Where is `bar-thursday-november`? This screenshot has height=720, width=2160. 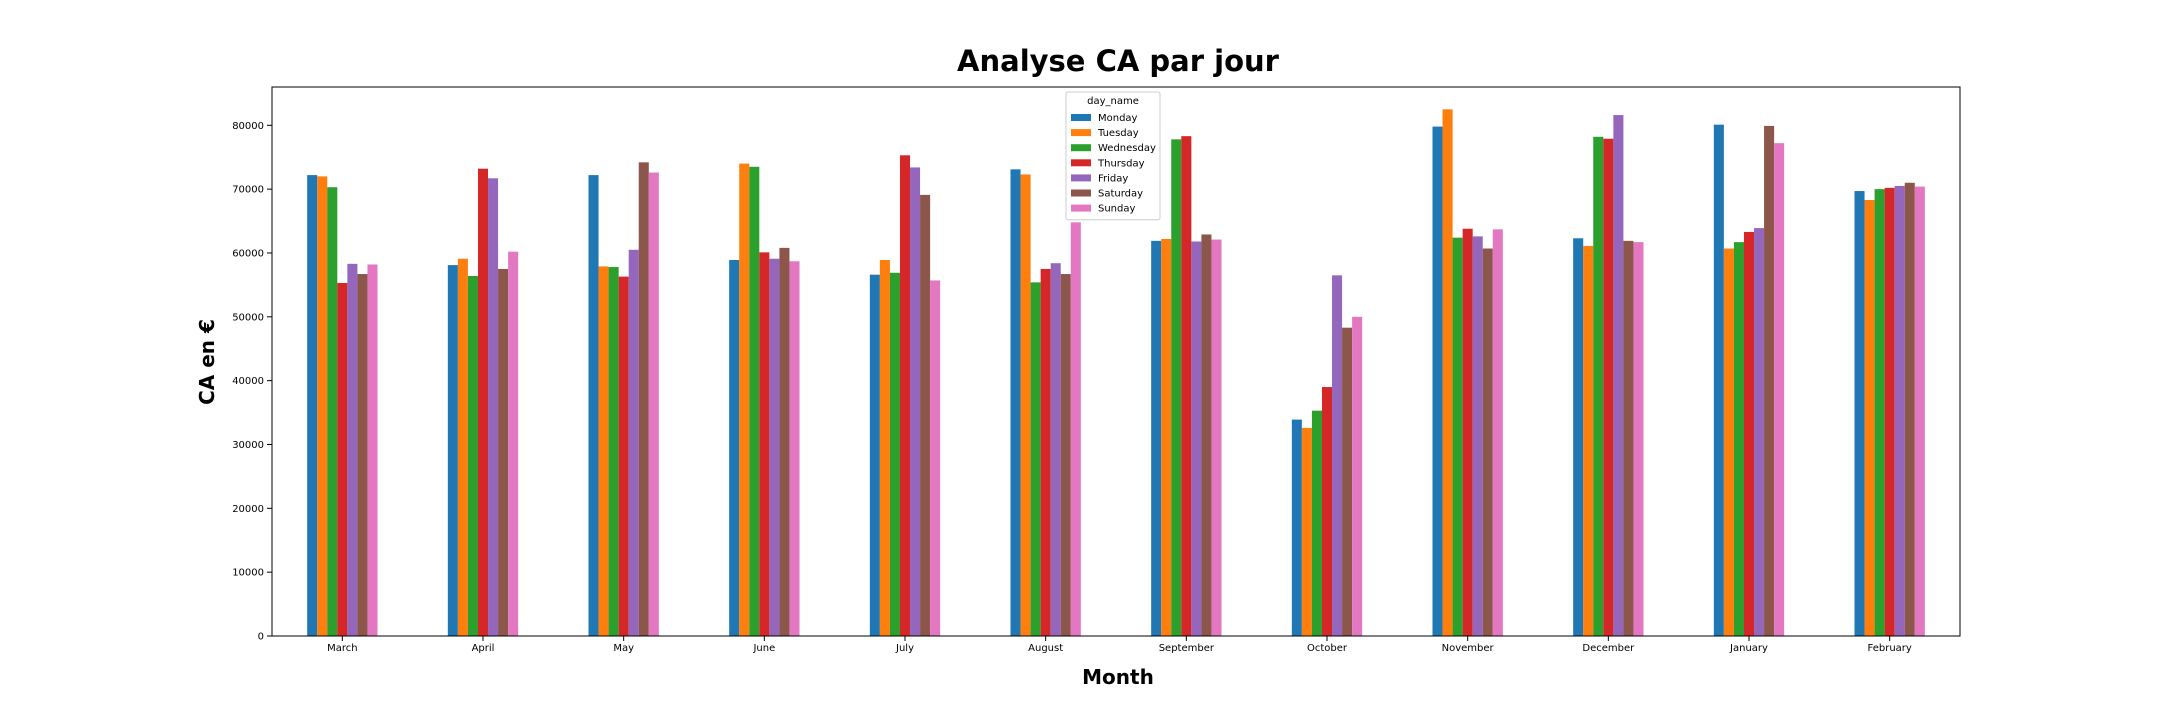 bar-thursday-november is located at coordinates (1467, 432).